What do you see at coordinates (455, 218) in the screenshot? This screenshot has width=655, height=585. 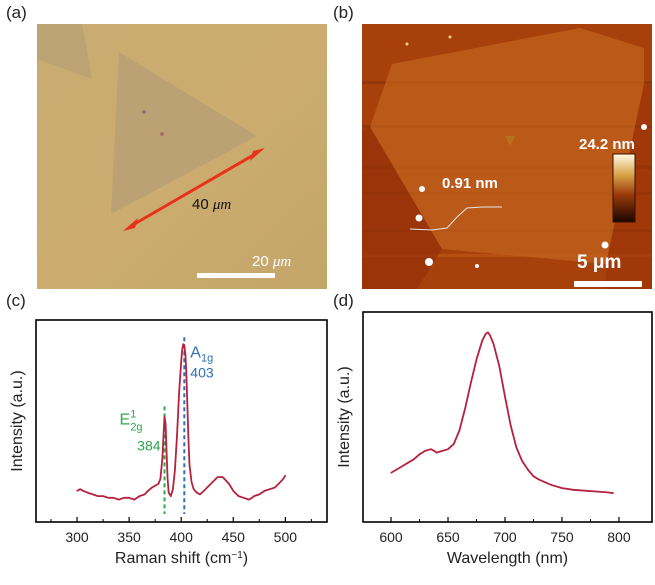 I see `height-profile-line` at bounding box center [455, 218].